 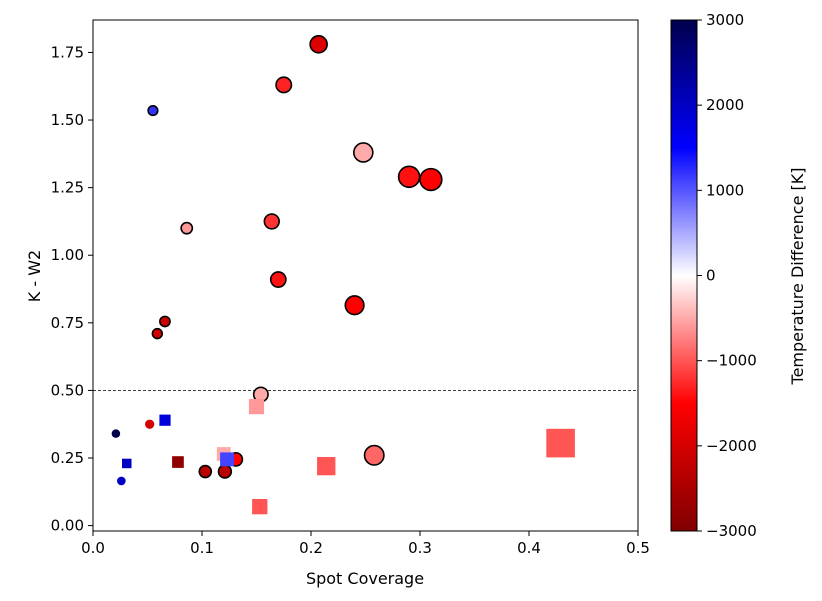 I want to click on colorbar-tick-label: −2000, so click(x=731, y=446).